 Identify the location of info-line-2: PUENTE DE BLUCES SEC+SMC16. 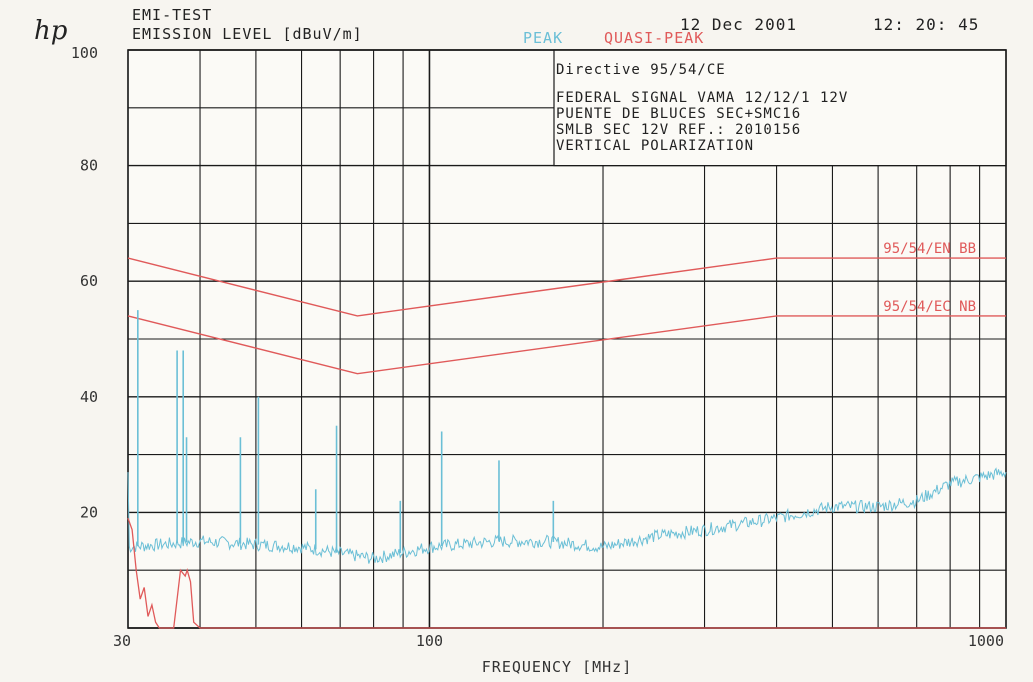
(679, 114).